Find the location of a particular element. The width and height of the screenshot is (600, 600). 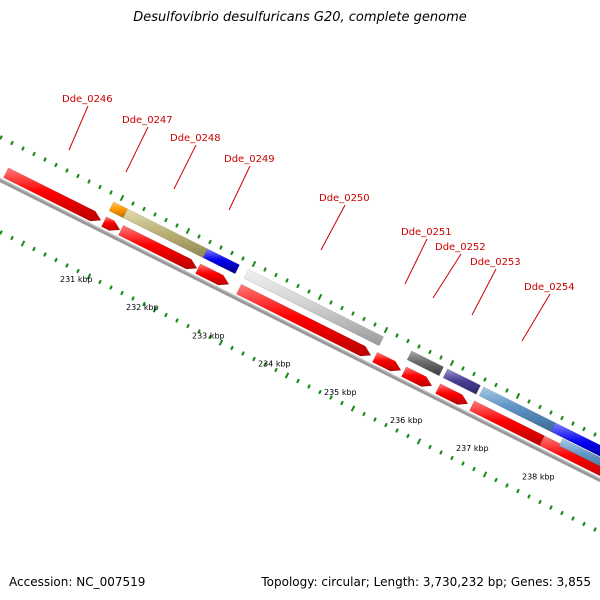

gene-label-dde-0247: Dde_0247 is located at coordinates (147, 120).